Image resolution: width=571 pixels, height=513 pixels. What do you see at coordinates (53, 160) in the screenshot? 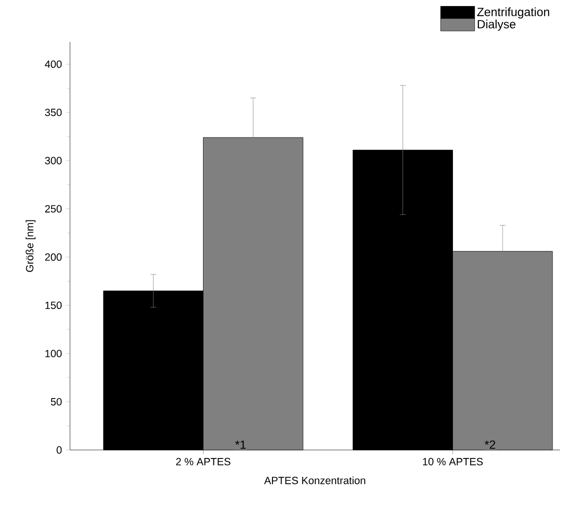
I see `y-tick-label: 300` at bounding box center [53, 160].